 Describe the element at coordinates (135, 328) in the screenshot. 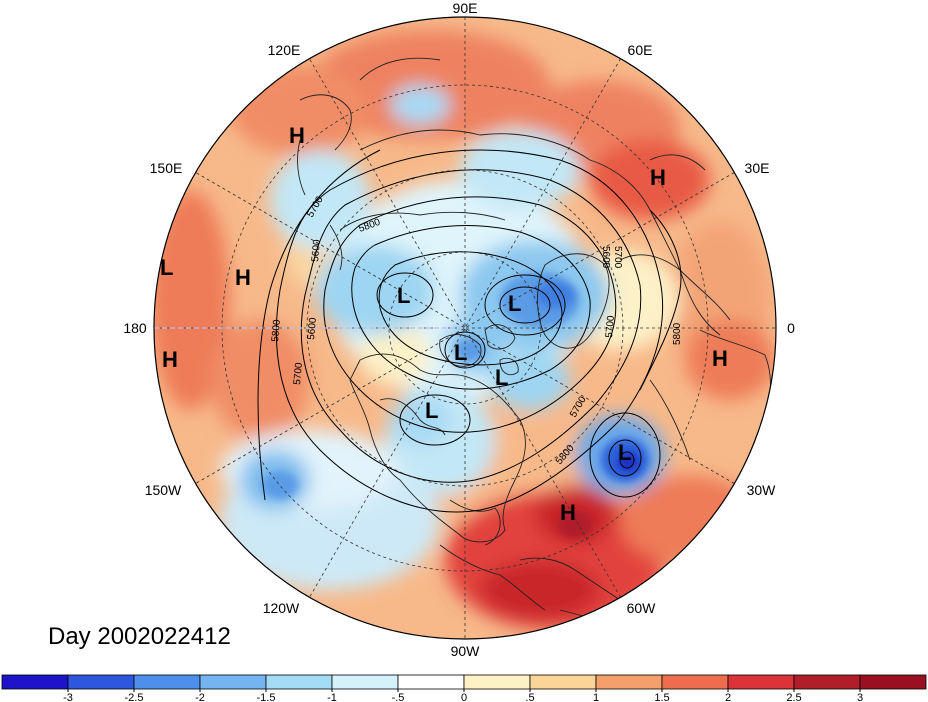

I see `longitude-label: 180` at that location.